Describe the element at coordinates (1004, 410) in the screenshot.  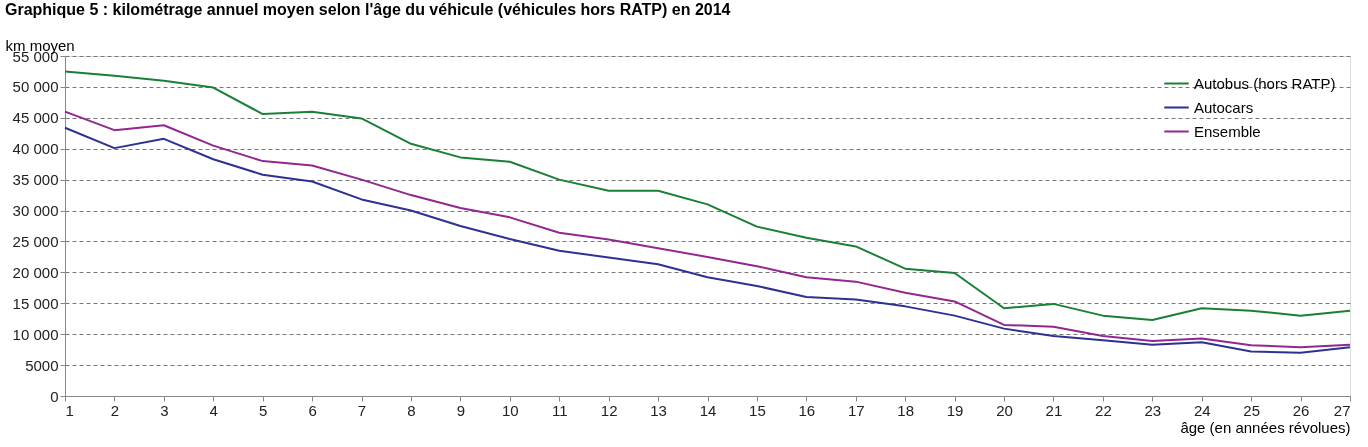
I see `x-tick-label: 20` at that location.